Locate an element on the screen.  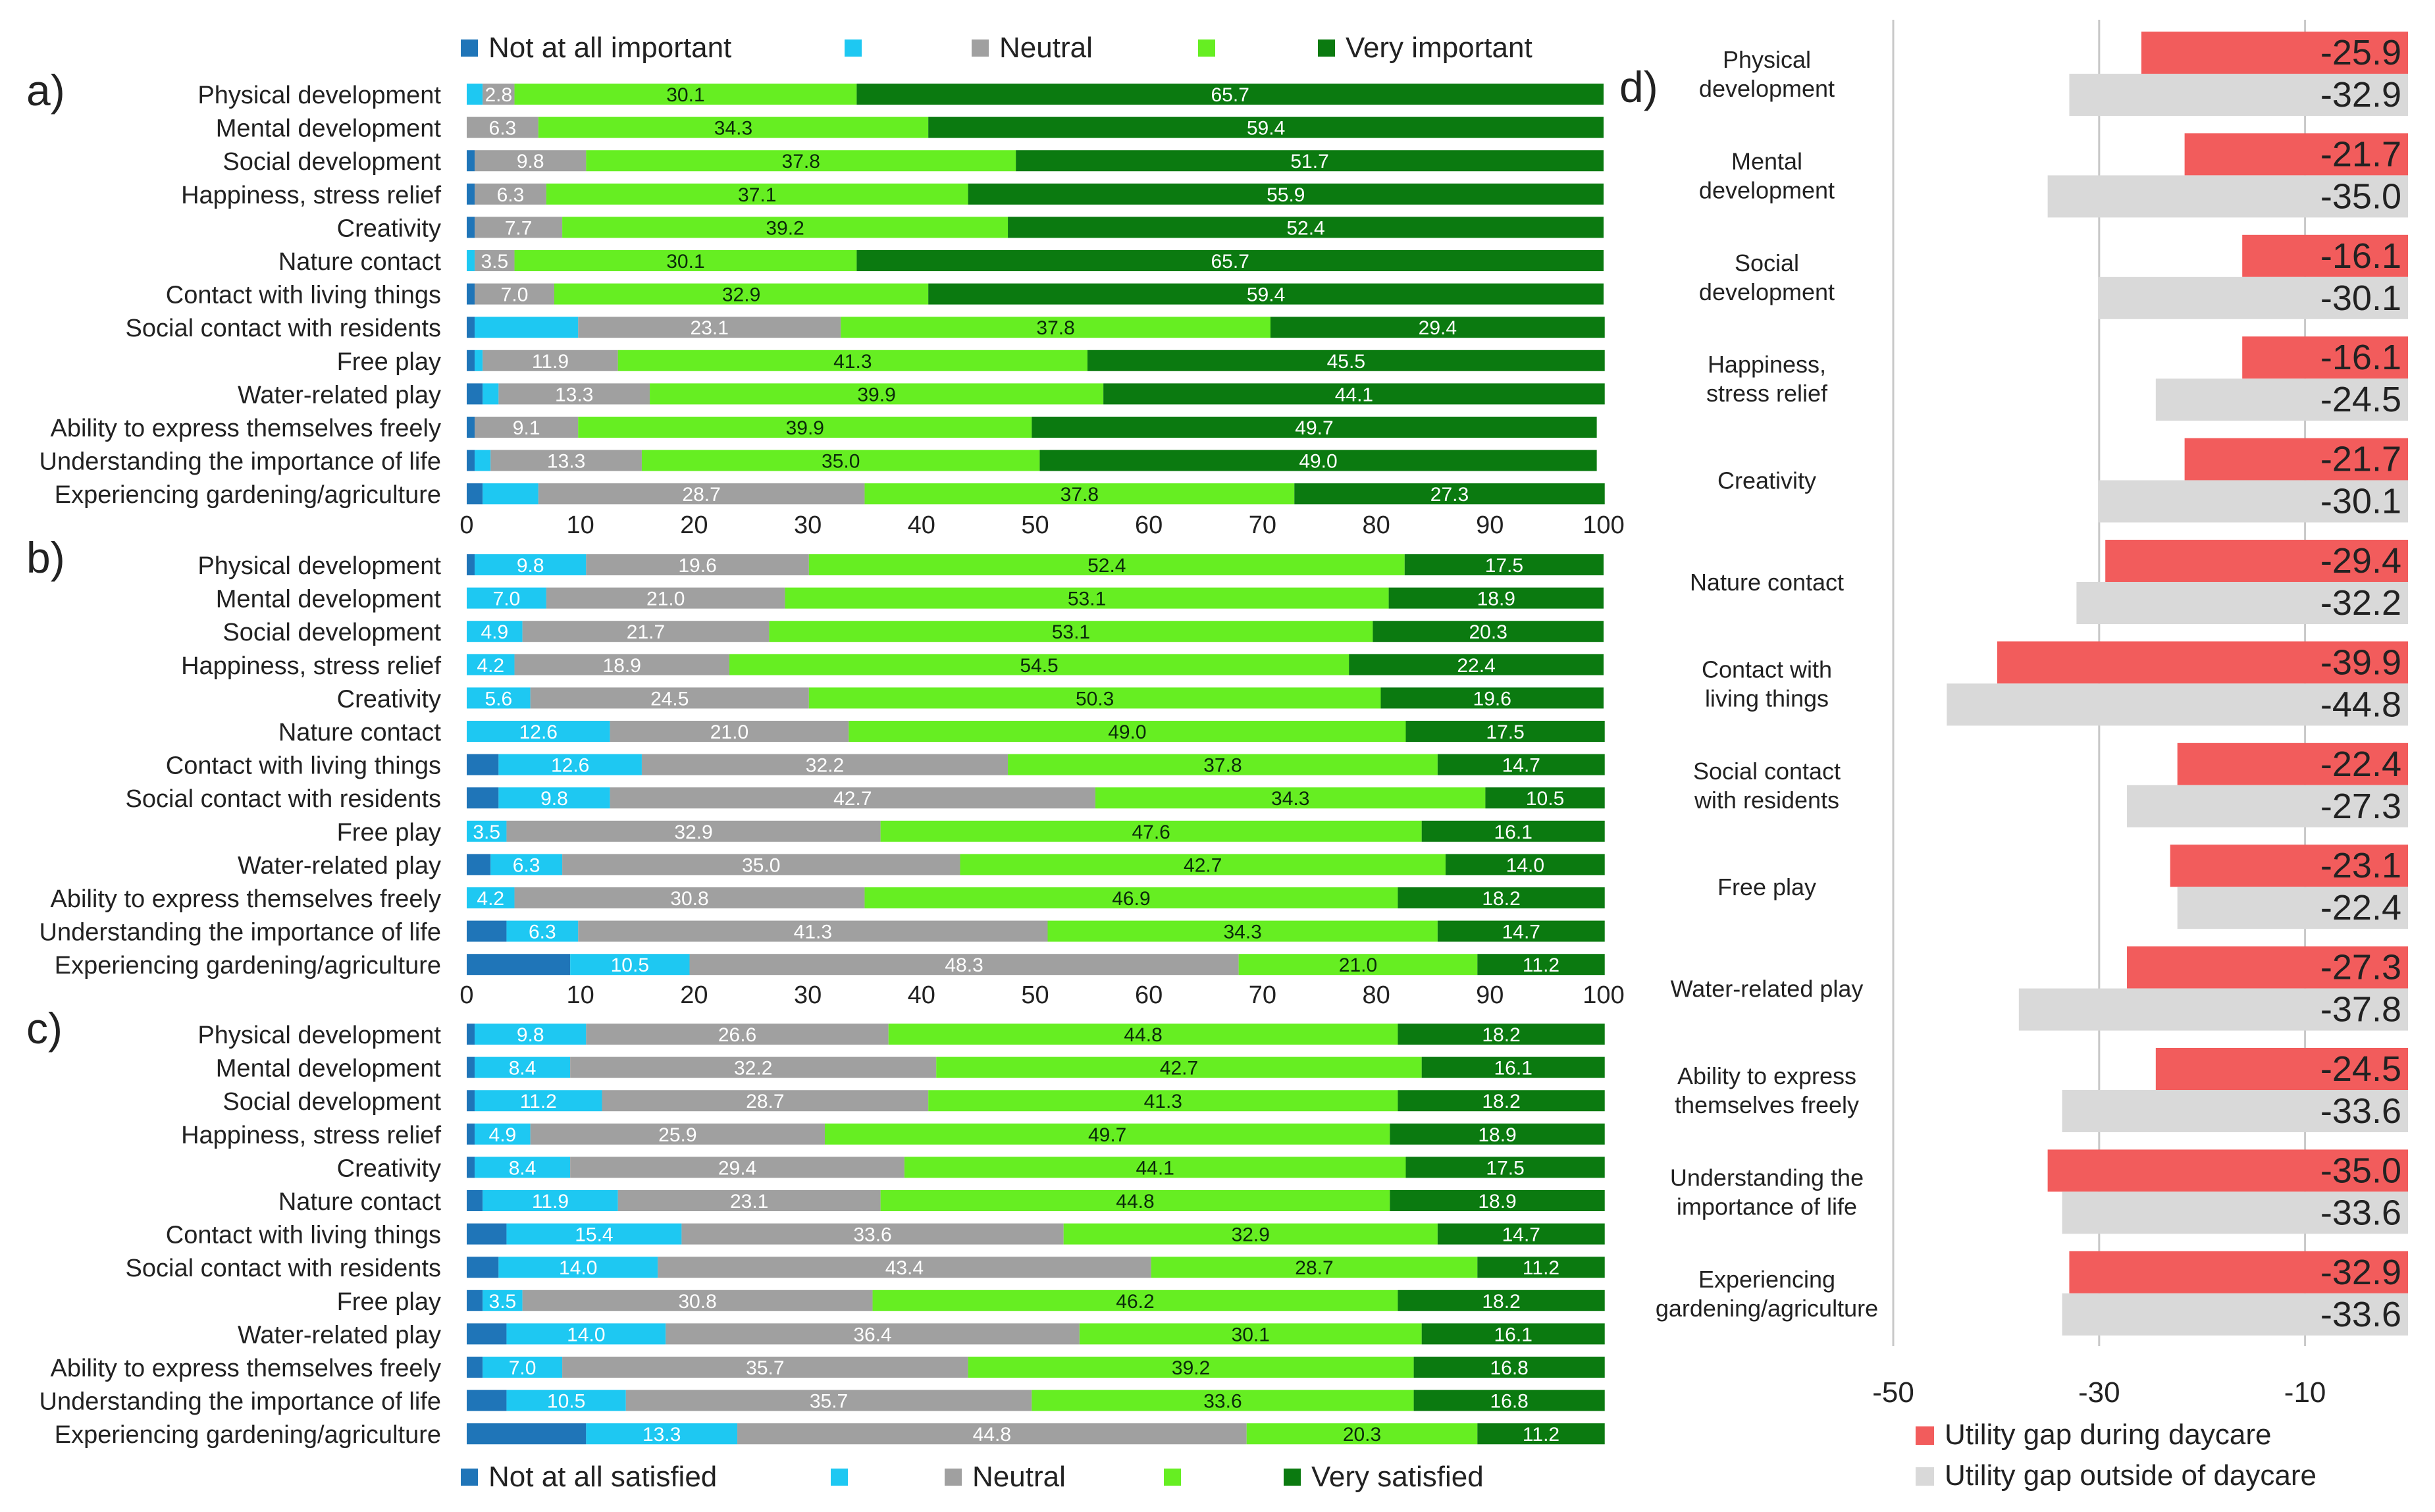
panel-b-data-label: 37.8 is located at coordinates (1222, 766).